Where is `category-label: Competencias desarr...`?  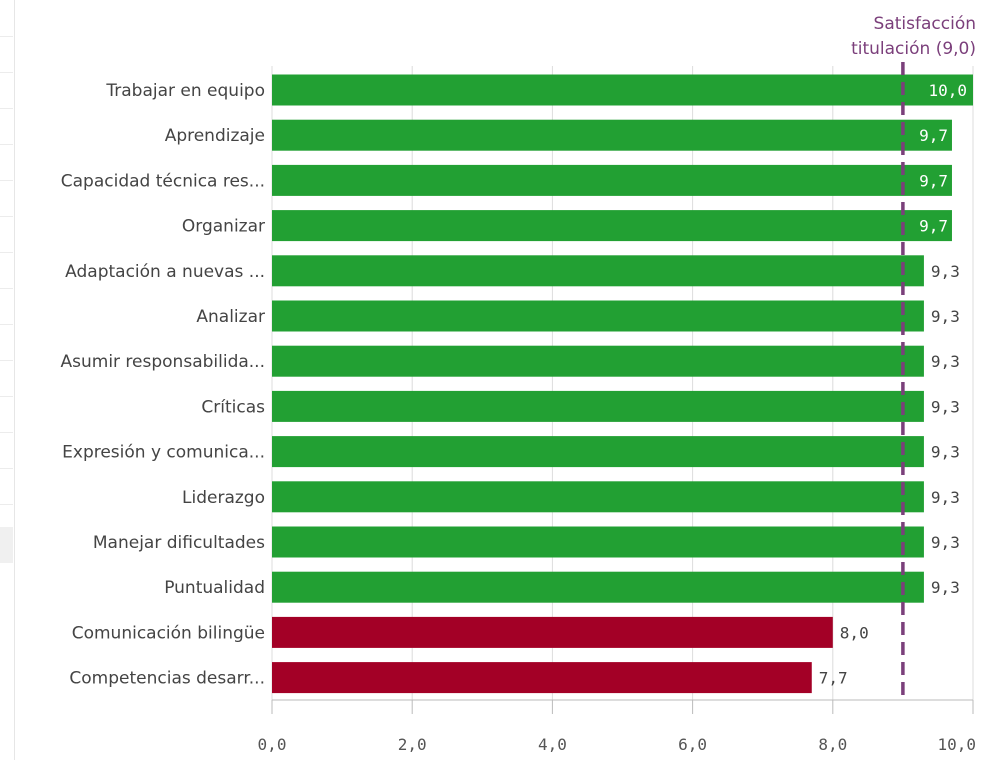
category-label: Competencias desarr... is located at coordinates (167, 679).